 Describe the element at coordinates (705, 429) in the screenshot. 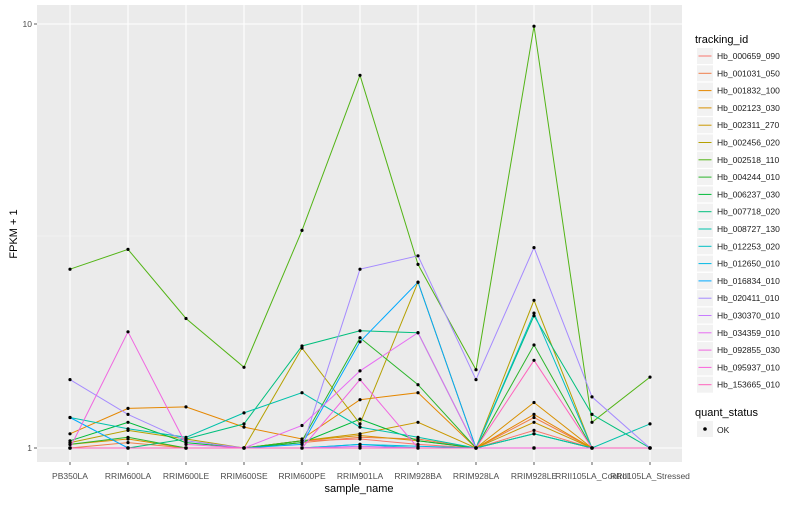

I see `legend-point-ok` at that location.